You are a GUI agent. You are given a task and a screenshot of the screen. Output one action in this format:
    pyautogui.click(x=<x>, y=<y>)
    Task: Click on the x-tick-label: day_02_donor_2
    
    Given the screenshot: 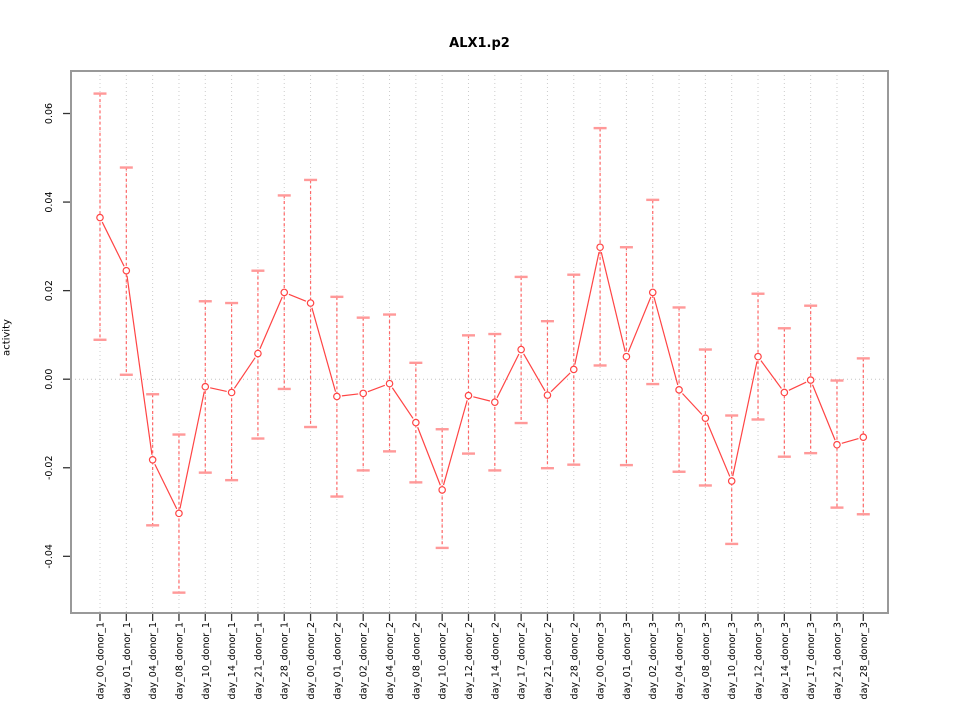 What is the action you would take?
    pyautogui.click(x=364, y=660)
    